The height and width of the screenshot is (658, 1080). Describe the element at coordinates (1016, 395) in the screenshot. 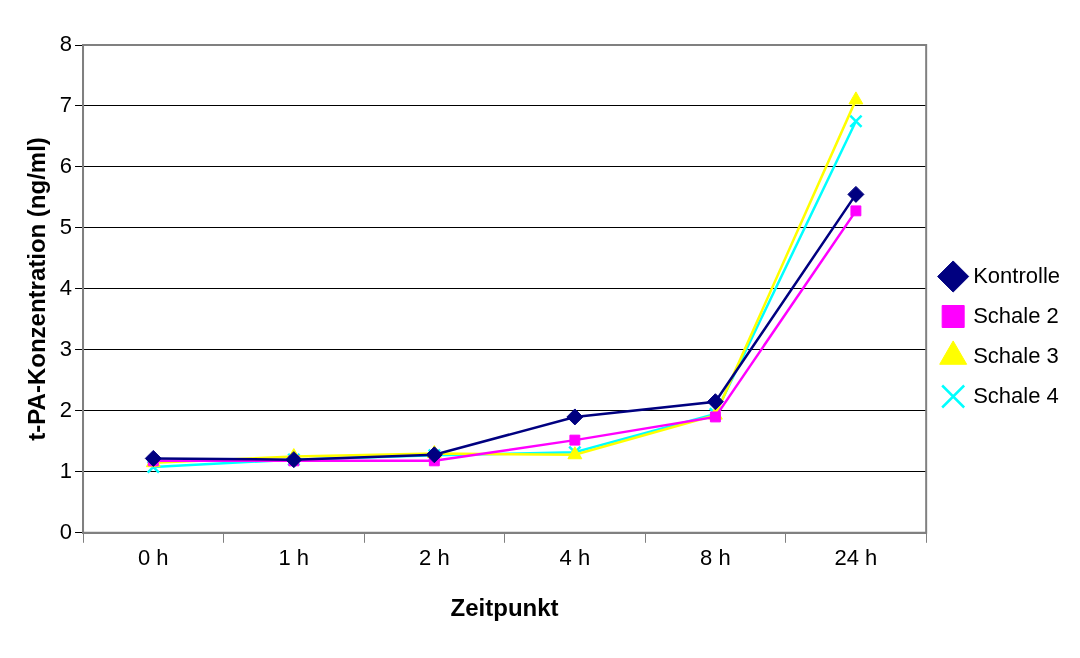

I see `legend-label: Schale 4` at that location.